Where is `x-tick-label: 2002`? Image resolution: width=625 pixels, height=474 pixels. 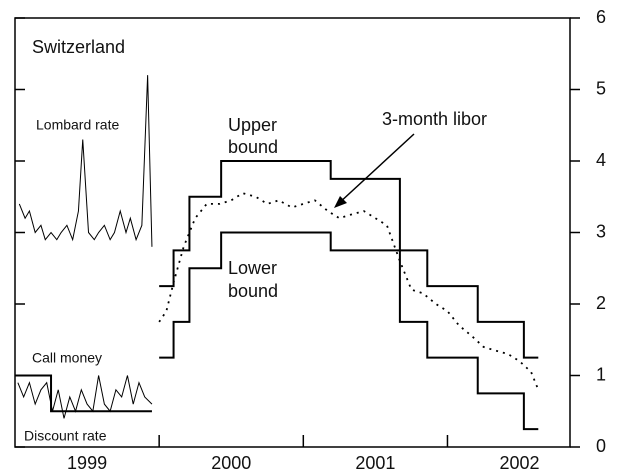
x-tick-label: 2002 is located at coordinates (520, 463).